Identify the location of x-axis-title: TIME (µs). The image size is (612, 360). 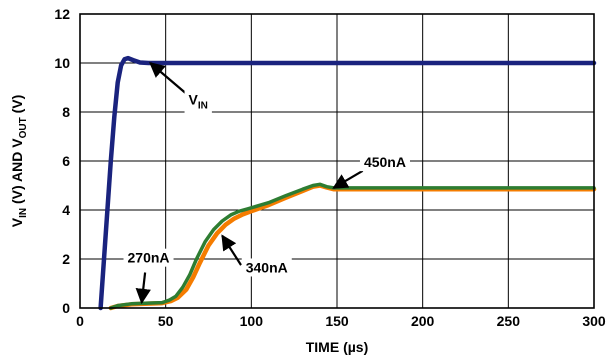
(337, 347).